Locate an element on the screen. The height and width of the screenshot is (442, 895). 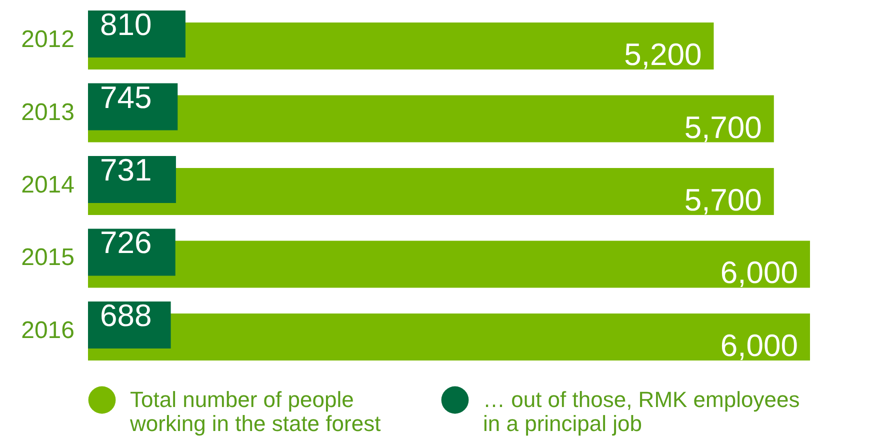
data-label: 810 is located at coordinates (126, 24).